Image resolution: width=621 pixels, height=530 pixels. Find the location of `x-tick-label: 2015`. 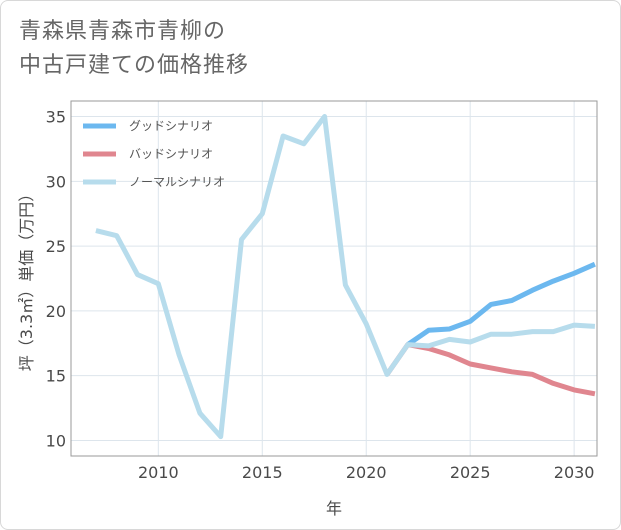

x-tick-label: 2015 is located at coordinates (262, 472).